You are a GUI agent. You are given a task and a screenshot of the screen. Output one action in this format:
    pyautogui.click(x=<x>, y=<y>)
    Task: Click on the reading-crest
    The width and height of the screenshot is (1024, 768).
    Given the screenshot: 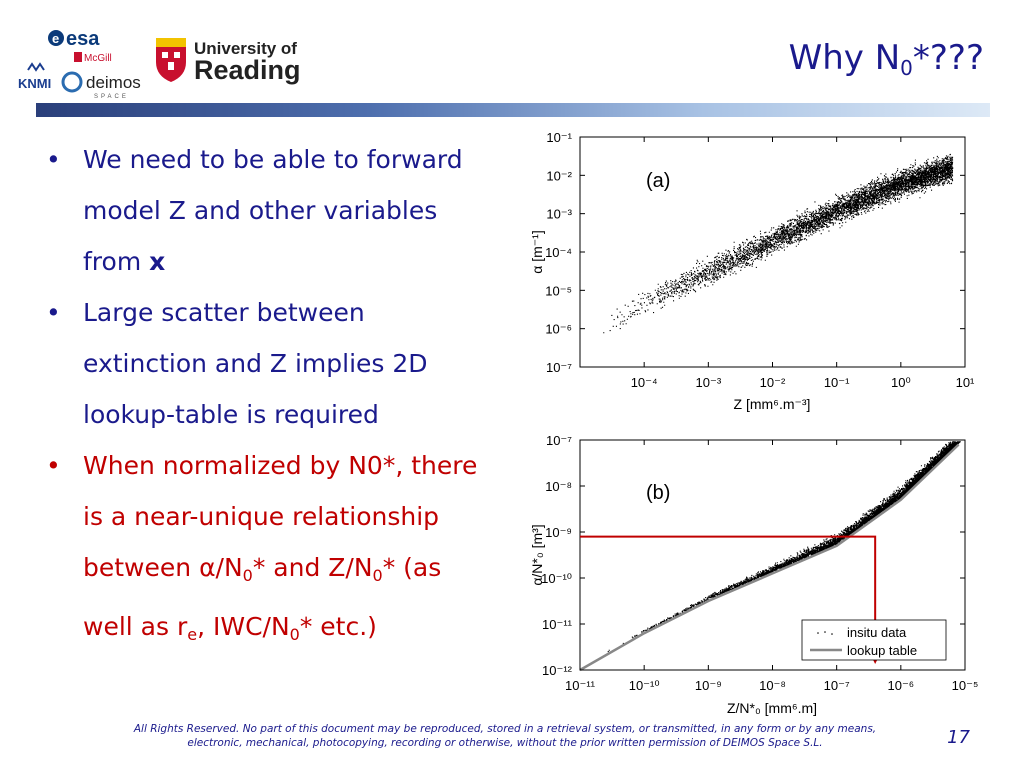 What is the action you would take?
    pyautogui.click(x=171, y=60)
    